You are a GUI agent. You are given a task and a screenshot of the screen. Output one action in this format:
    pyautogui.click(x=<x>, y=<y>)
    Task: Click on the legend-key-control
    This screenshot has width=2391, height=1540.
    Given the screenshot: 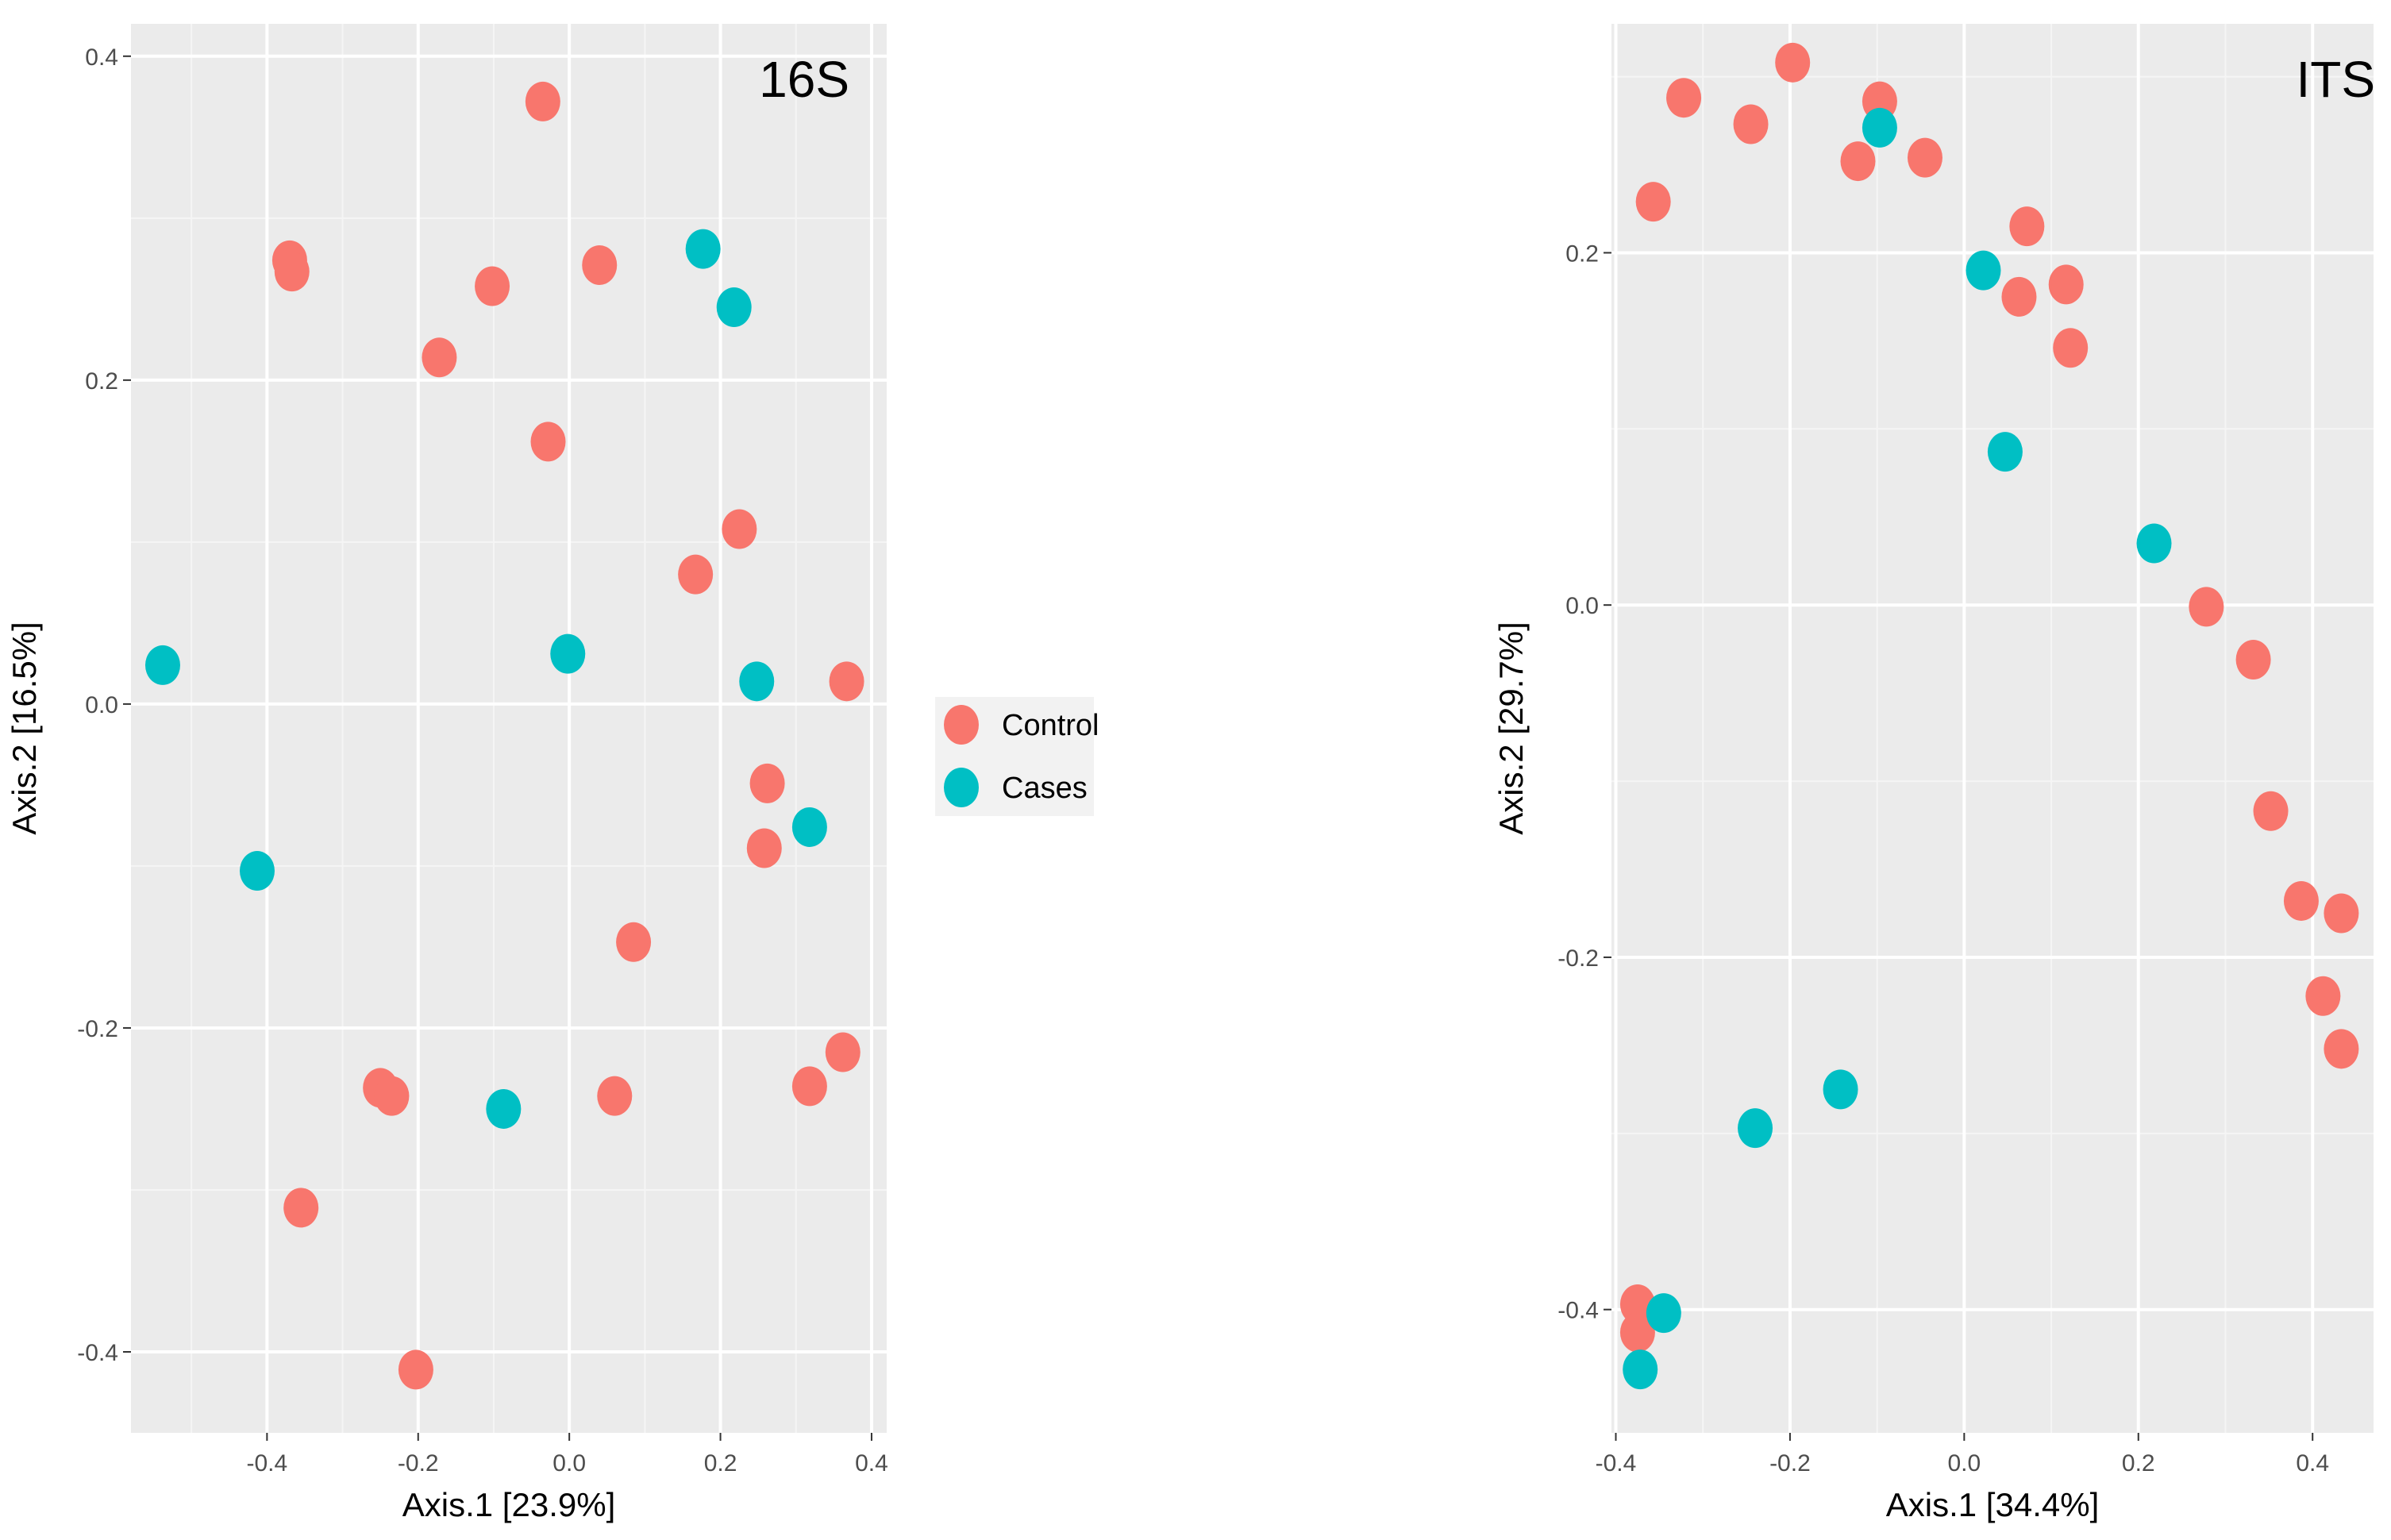 What is the action you would take?
    pyautogui.click(x=961, y=725)
    